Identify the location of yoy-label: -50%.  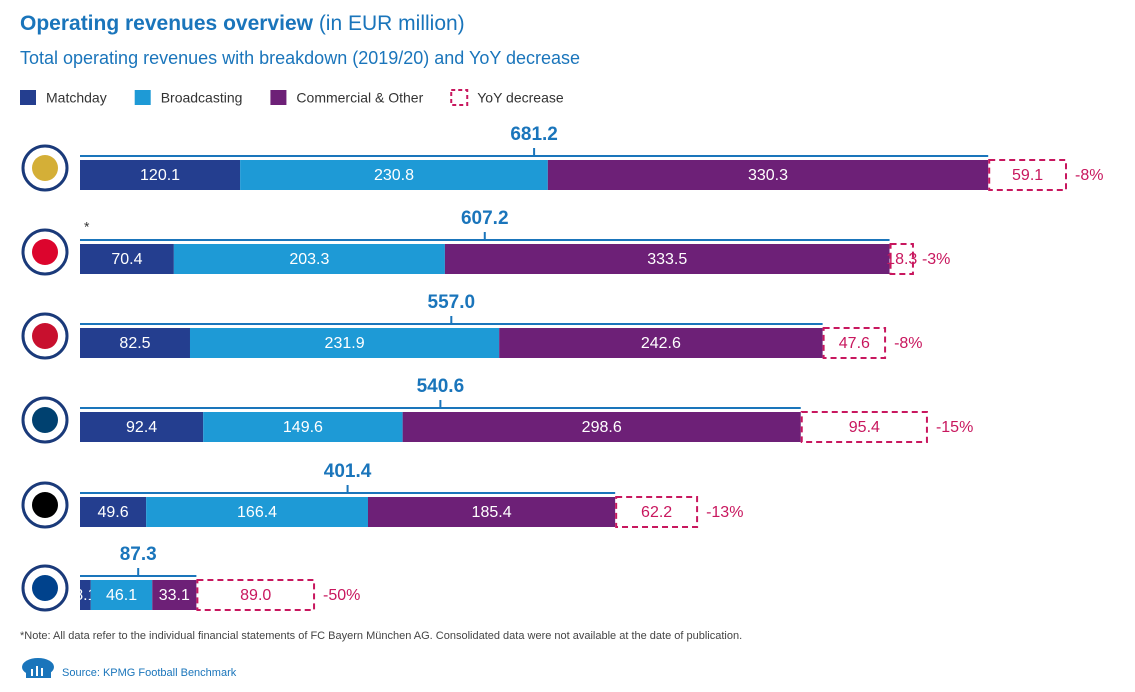
(341, 595).